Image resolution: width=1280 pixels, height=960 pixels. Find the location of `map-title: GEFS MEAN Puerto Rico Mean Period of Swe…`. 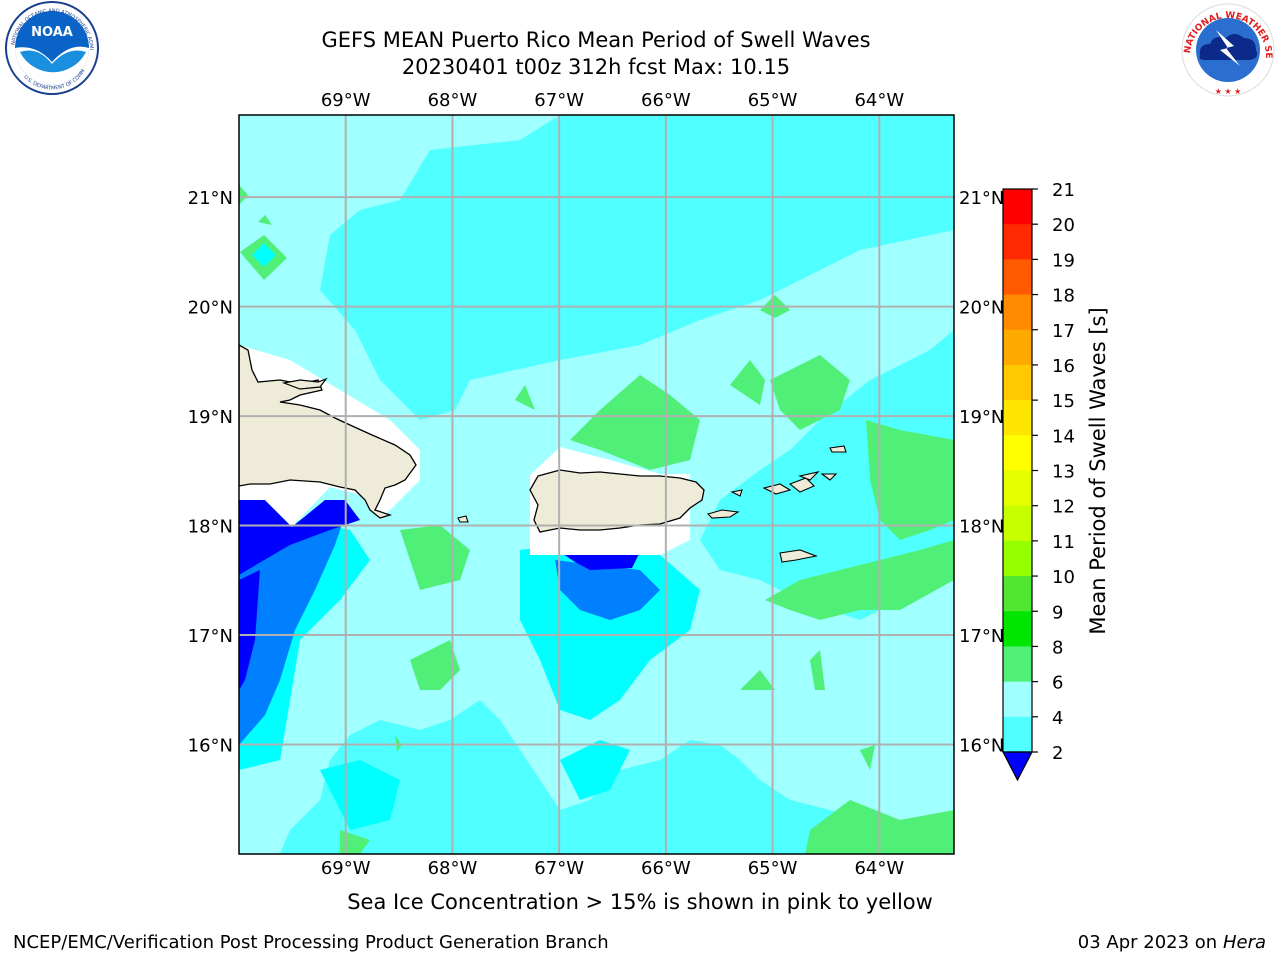

map-title: GEFS MEAN Puerto Rico Mean Period of Swe… is located at coordinates (596, 40).